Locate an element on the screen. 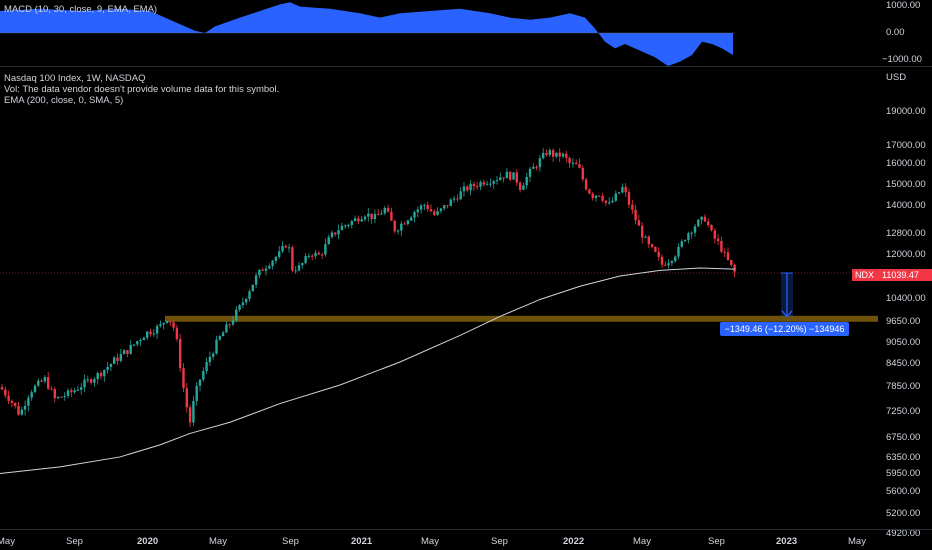 This screenshot has height=550, width=932. macd-legend: MACD (10, 30, close, 9, EMA, EMA) is located at coordinates (81, 9).